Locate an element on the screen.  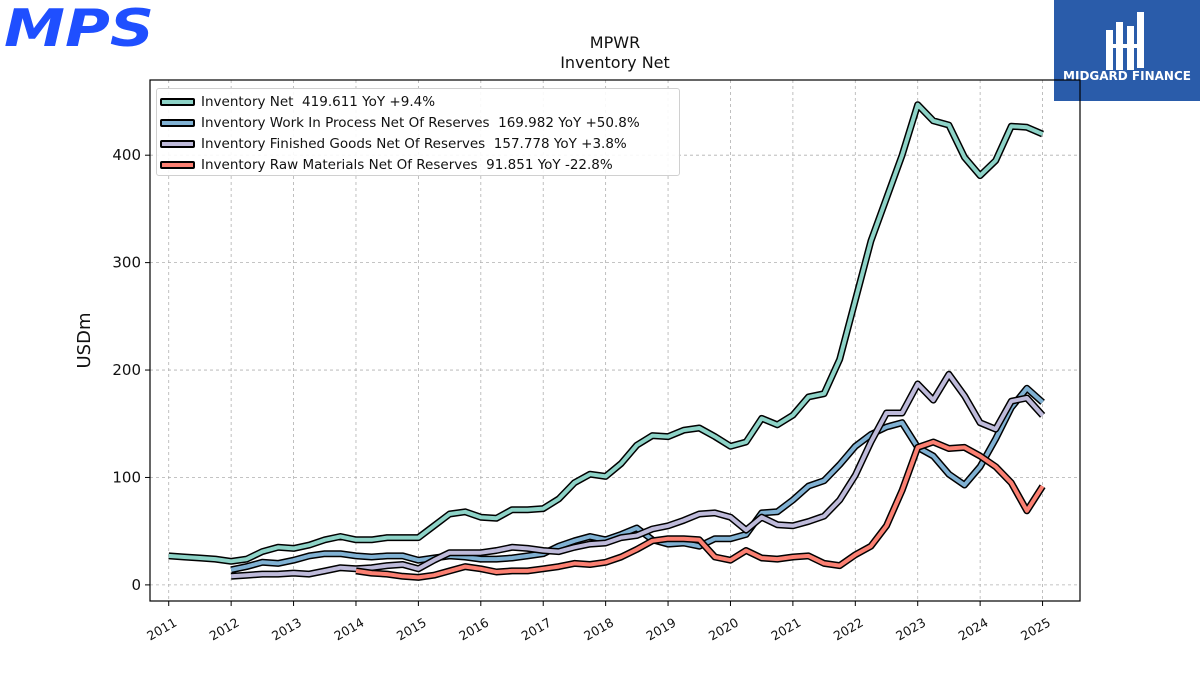
brand-badge-graphic: MIDGARD FINANCE is located at coordinates (1127, 50).